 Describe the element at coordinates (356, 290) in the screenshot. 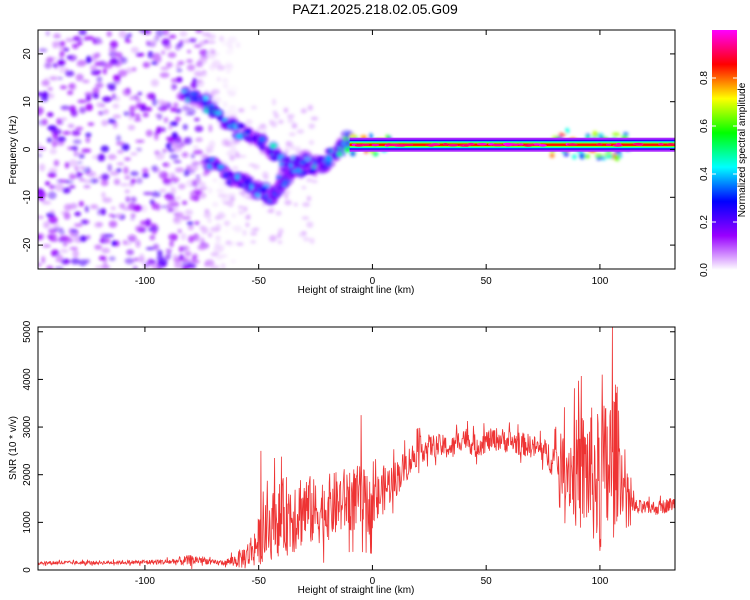

I see `spectrogram-x-label: Height of straight line (km)` at that location.